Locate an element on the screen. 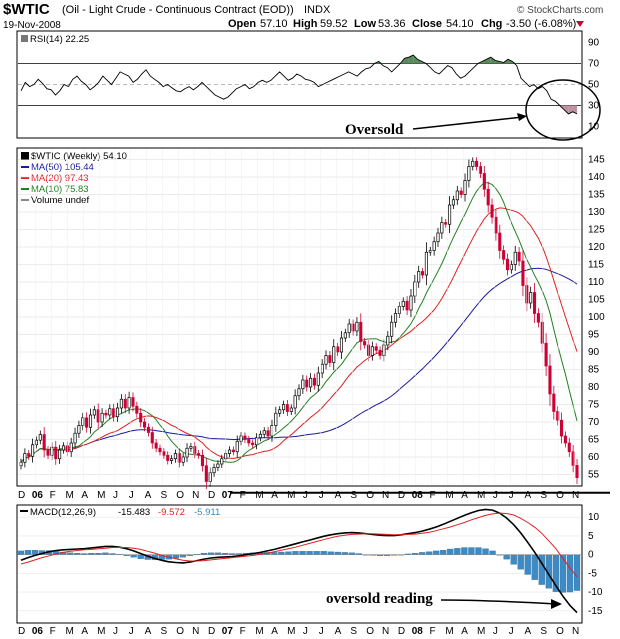 This screenshot has width=620, height=639. macd-x-tick-label: A is located at coordinates (464, 631).